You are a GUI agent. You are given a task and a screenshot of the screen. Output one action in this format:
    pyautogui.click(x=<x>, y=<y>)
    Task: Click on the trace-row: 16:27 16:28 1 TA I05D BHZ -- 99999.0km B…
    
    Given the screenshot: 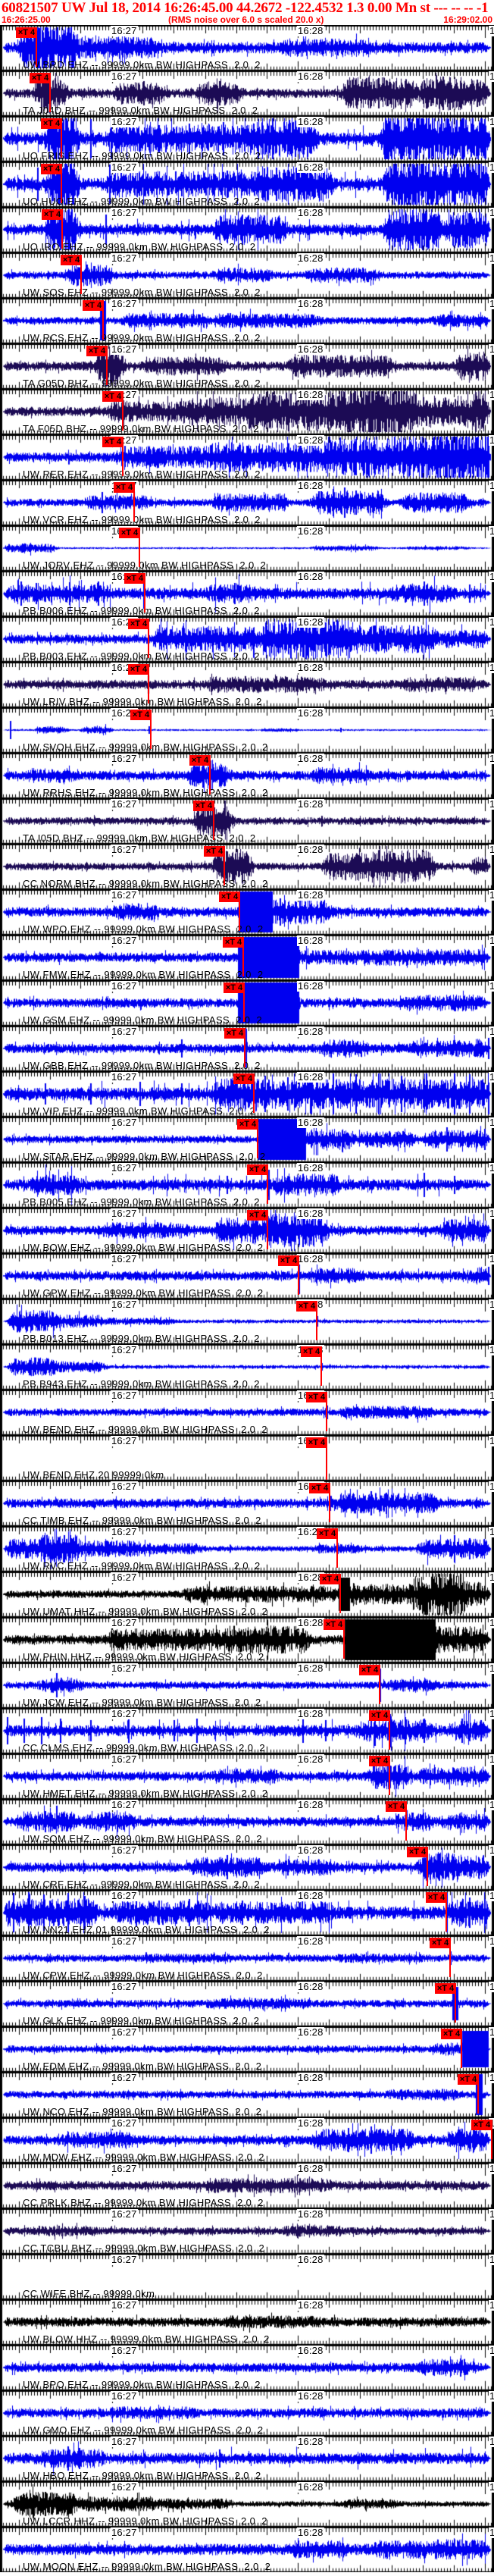 What is the action you would take?
    pyautogui.click(x=247, y=821)
    